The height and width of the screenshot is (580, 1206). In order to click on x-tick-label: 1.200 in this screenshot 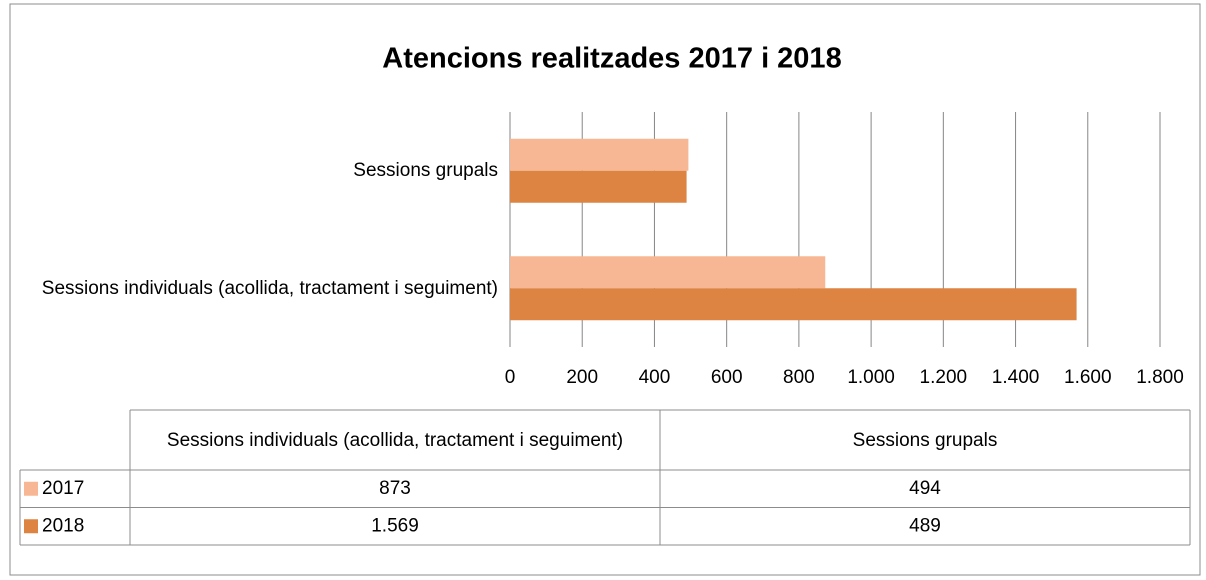, I will do `click(944, 377)`.